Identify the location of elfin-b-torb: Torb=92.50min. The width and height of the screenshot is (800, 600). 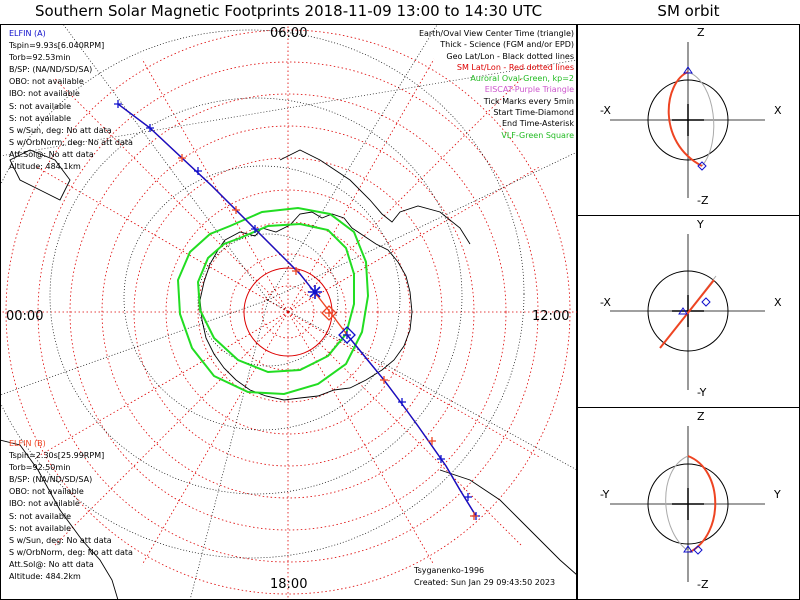
(40, 468).